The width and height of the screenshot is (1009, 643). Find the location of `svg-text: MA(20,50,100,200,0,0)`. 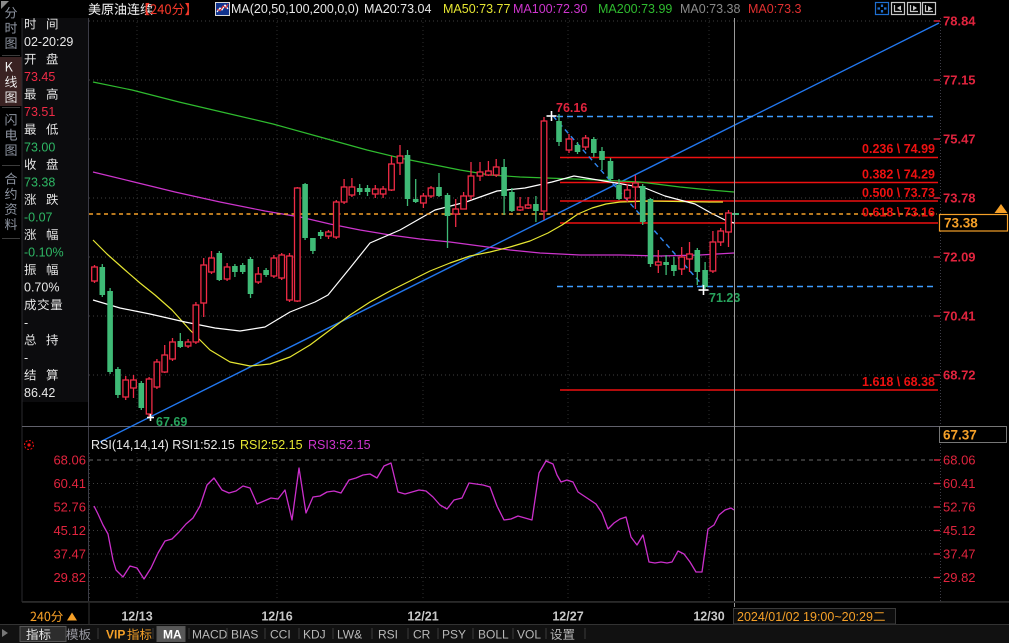

svg-text: MA(20,50,100,200,0,0) is located at coordinates (295, 9).